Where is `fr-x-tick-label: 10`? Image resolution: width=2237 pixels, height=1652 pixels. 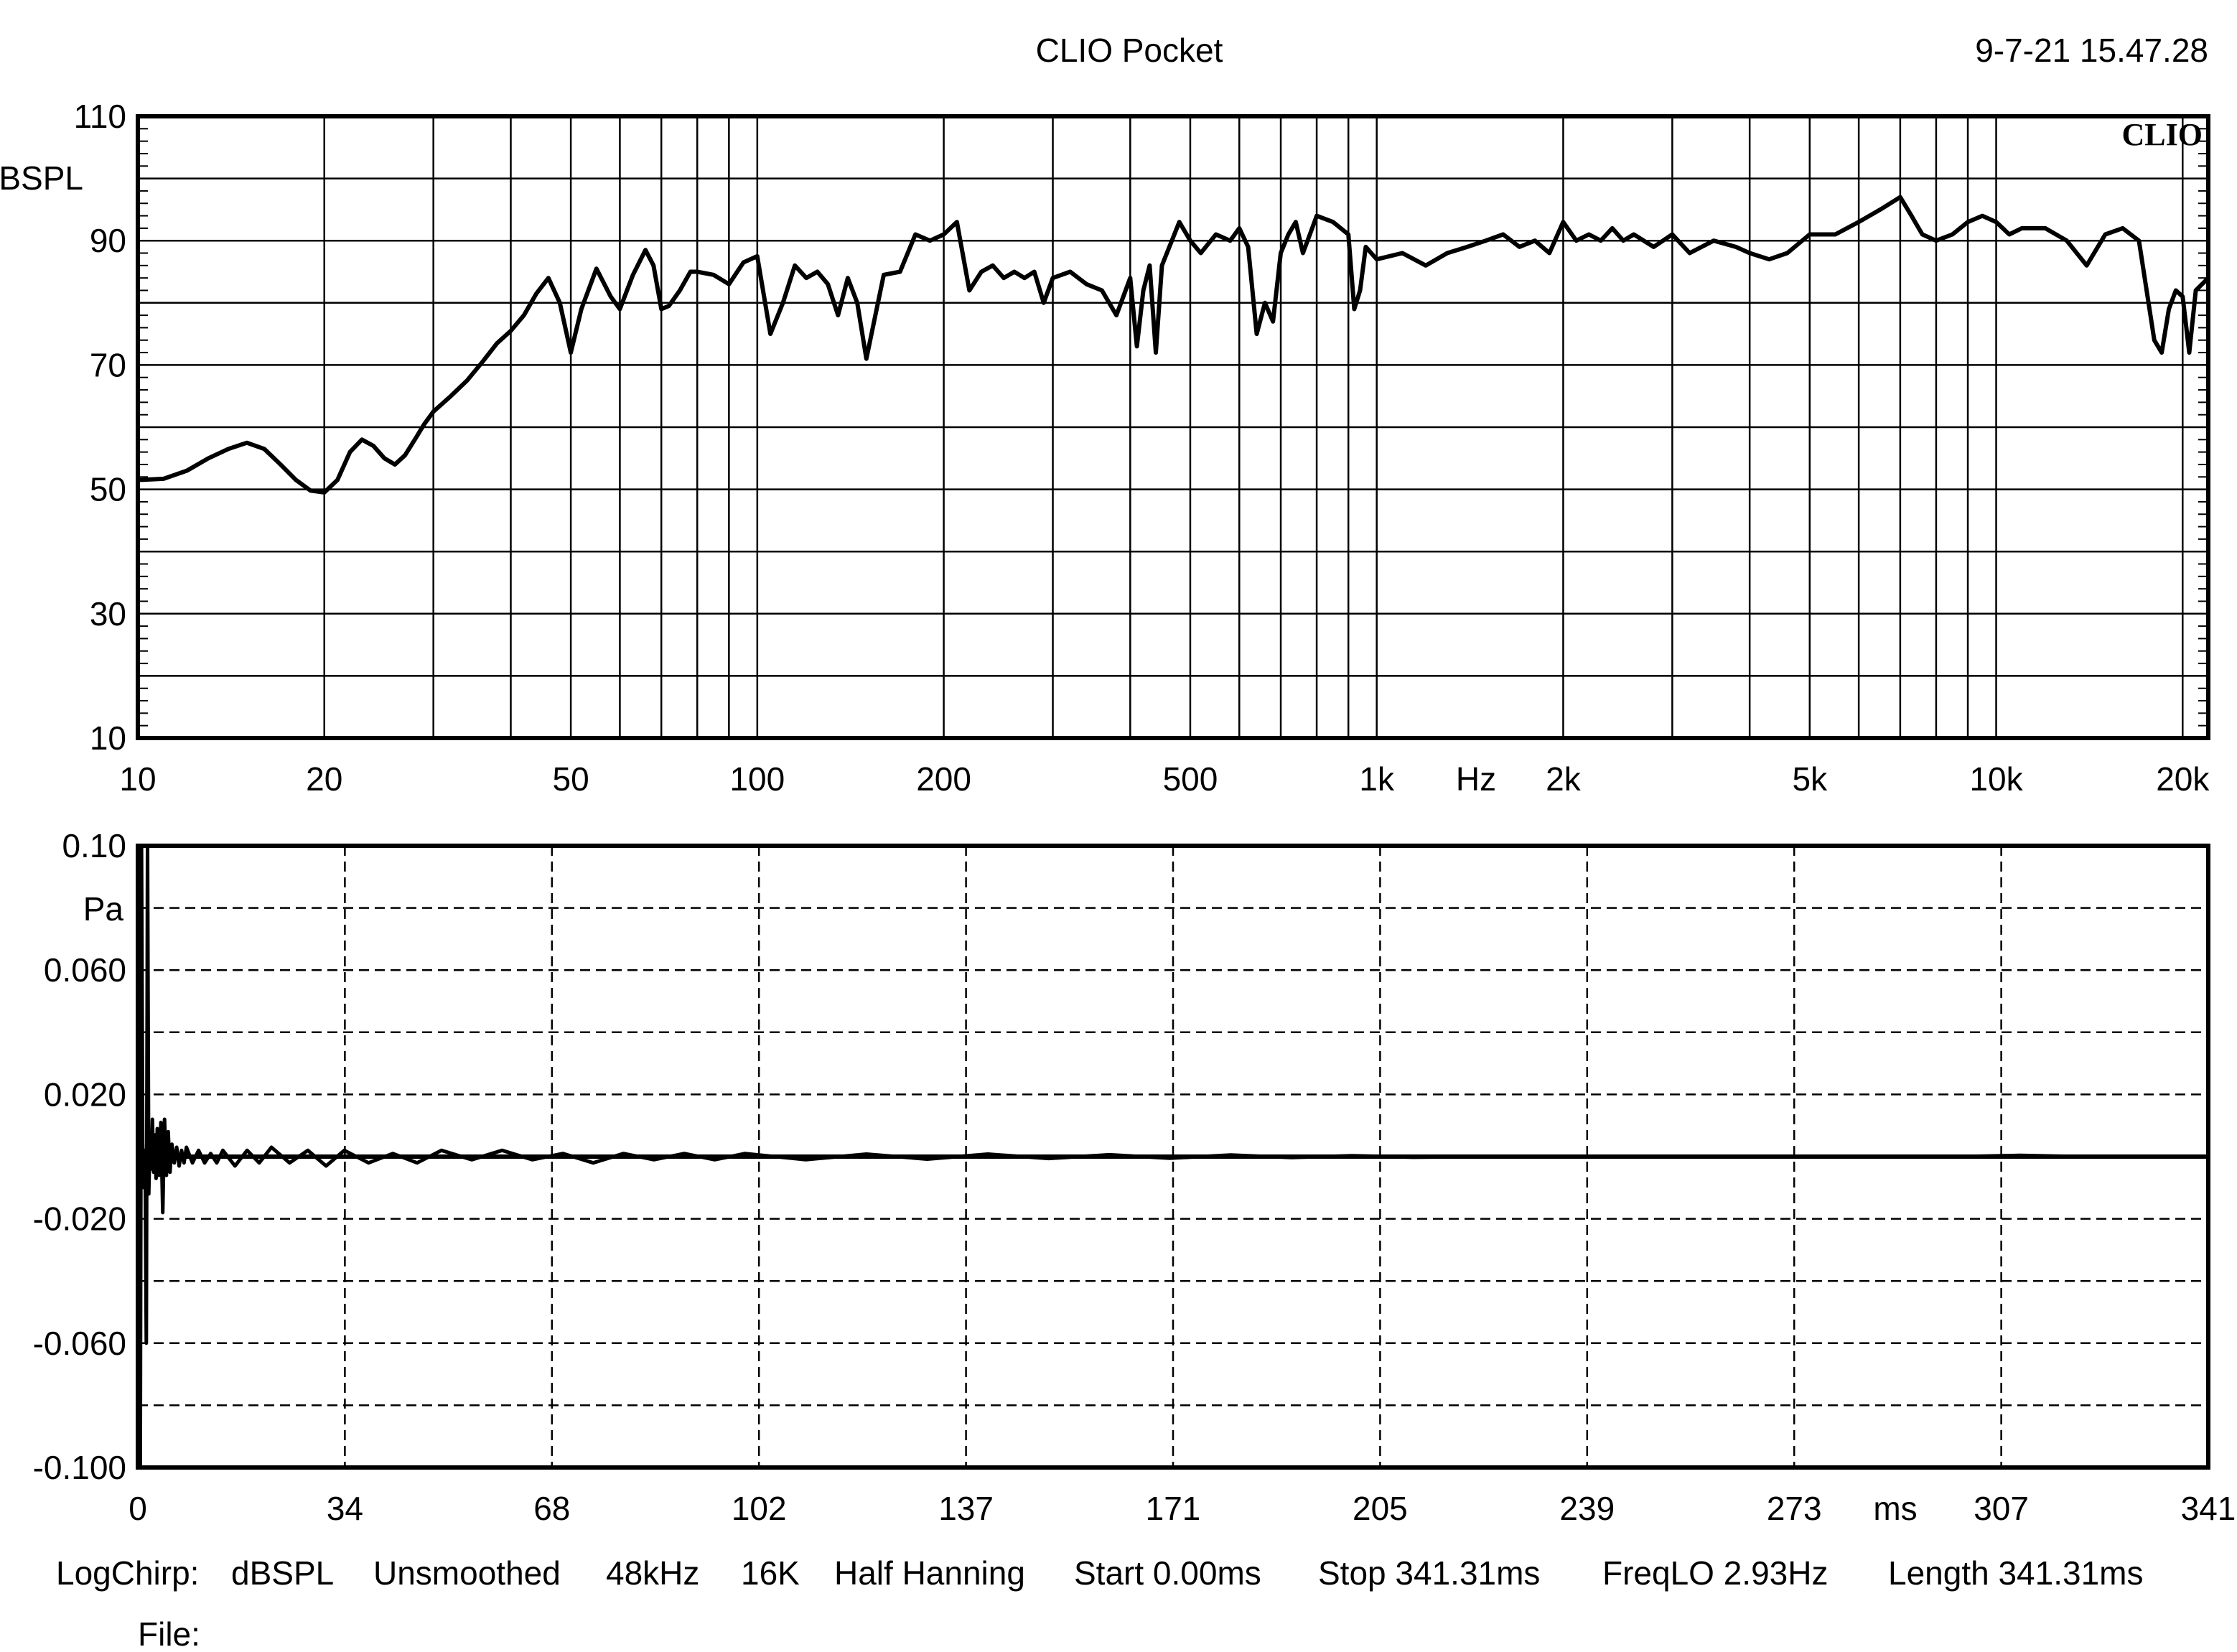
fr-x-tick-label: 10 is located at coordinates (137, 779).